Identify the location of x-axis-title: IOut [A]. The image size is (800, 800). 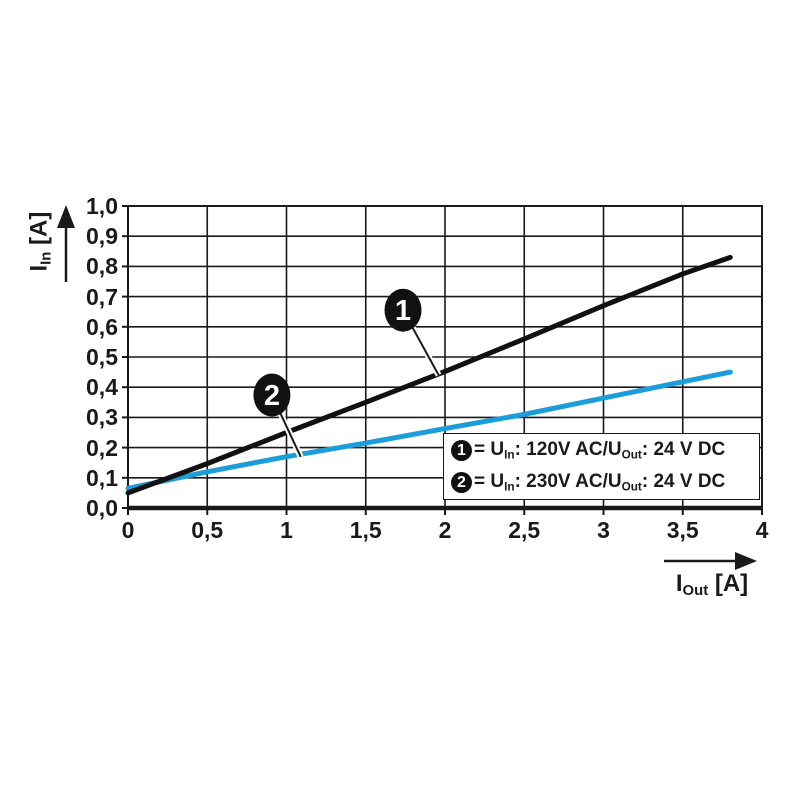
(712, 584).